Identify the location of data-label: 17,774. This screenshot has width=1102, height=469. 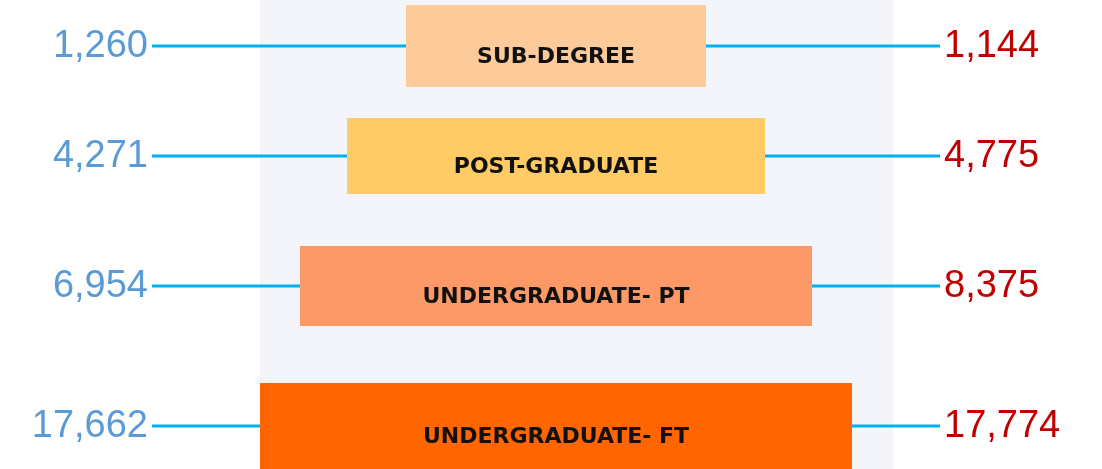
(1002, 424).